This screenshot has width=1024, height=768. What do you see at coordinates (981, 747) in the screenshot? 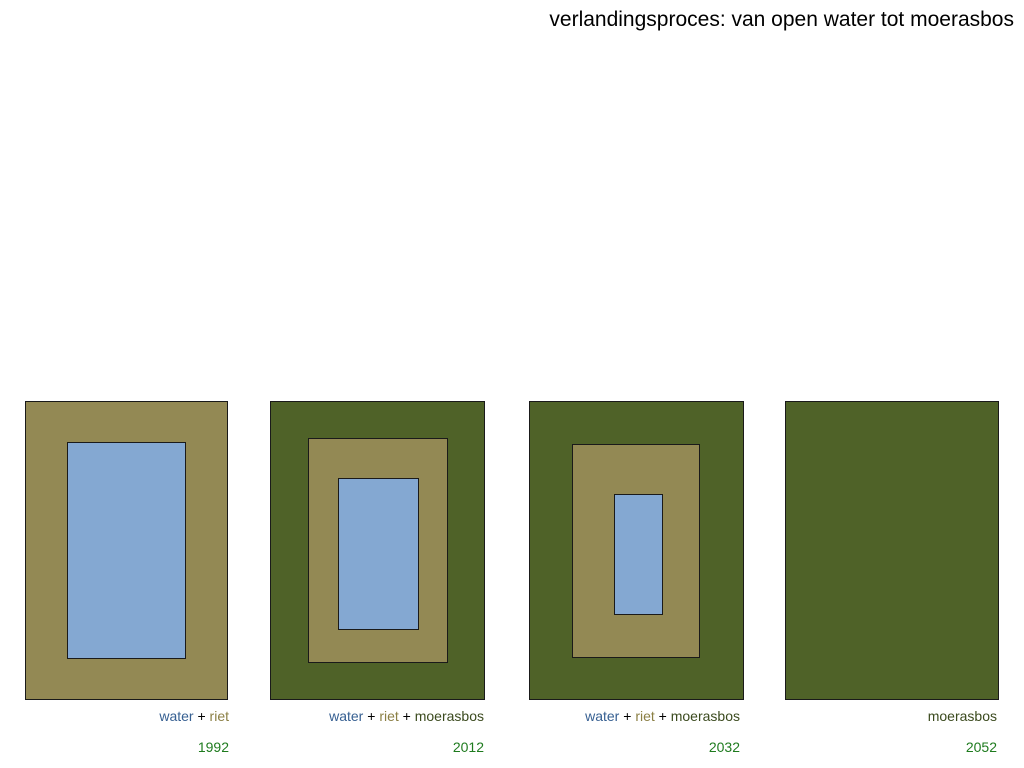
I see `panel-2052-year: 2052` at bounding box center [981, 747].